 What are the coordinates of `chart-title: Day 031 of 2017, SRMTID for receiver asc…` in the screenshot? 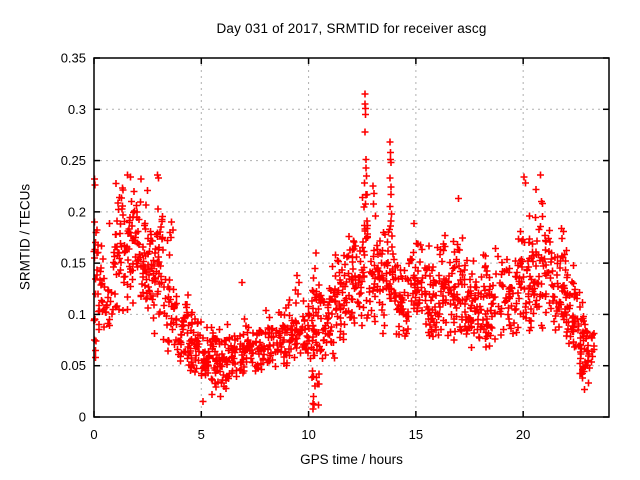 It's located at (351, 28).